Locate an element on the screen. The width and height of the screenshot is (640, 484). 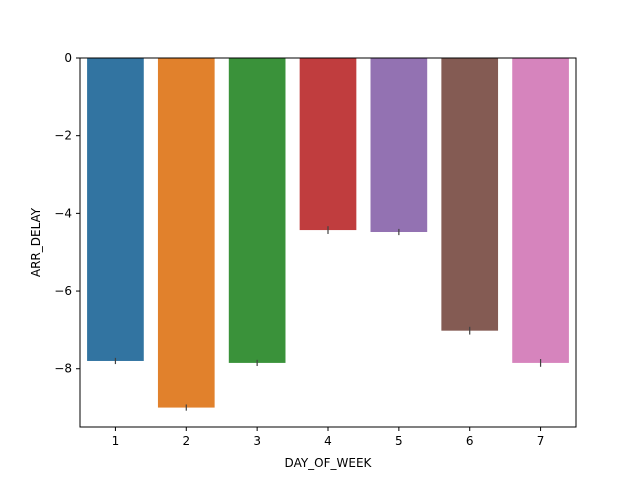
x-axis-label: DAY_OF_WEEK is located at coordinates (329, 463).